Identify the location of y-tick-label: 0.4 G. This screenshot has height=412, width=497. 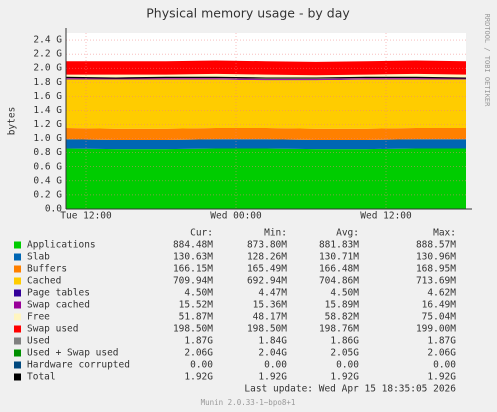
(47, 180).